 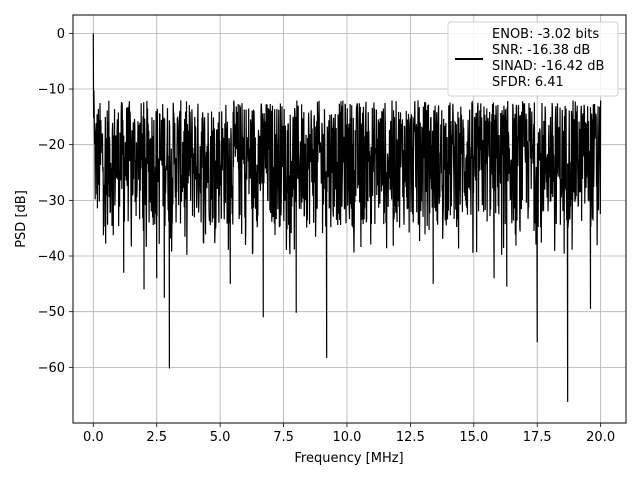 What do you see at coordinates (528, 82) in the screenshot?
I see `legend-entry-sfdr: SFDR: 6.41` at bounding box center [528, 82].